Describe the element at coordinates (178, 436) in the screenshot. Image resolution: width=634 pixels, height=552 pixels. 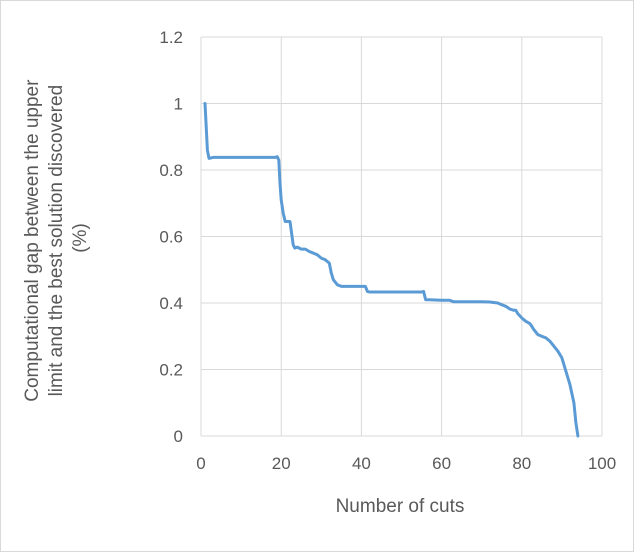
I see `y-tick-label: 0` at that location.